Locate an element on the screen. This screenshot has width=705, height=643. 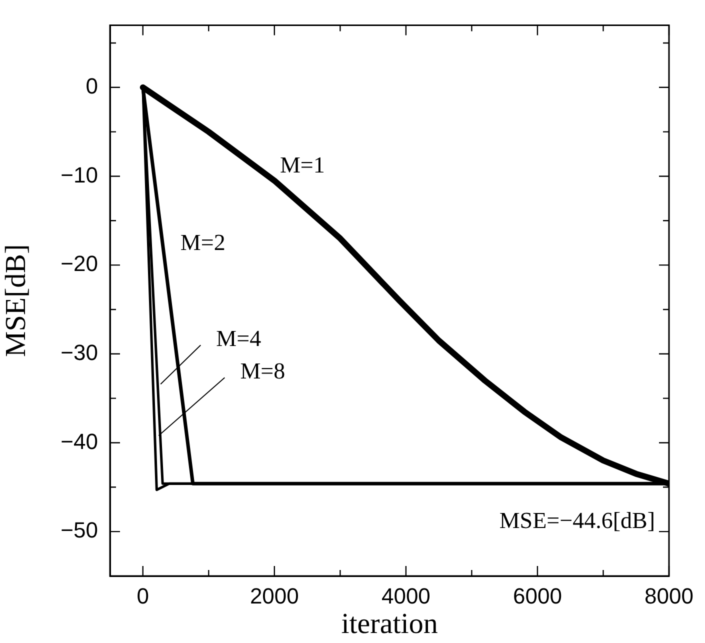
annotation: MSE=−44.6[dB] is located at coordinates (577, 521).